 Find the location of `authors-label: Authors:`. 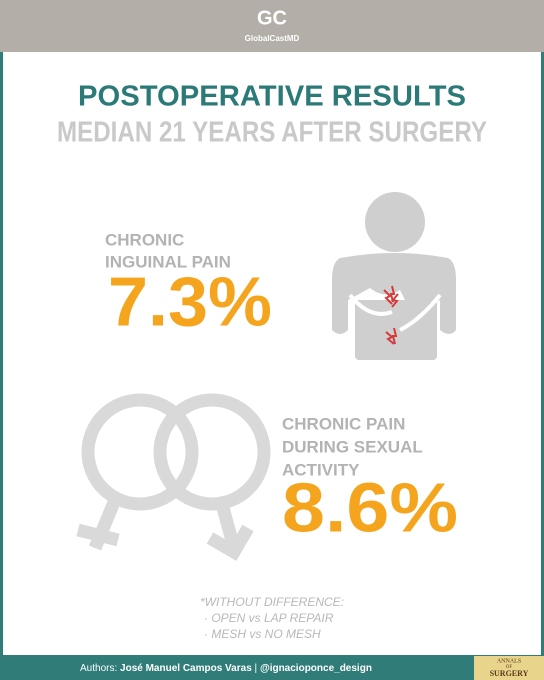

authors-label: Authors: is located at coordinates (98, 668).